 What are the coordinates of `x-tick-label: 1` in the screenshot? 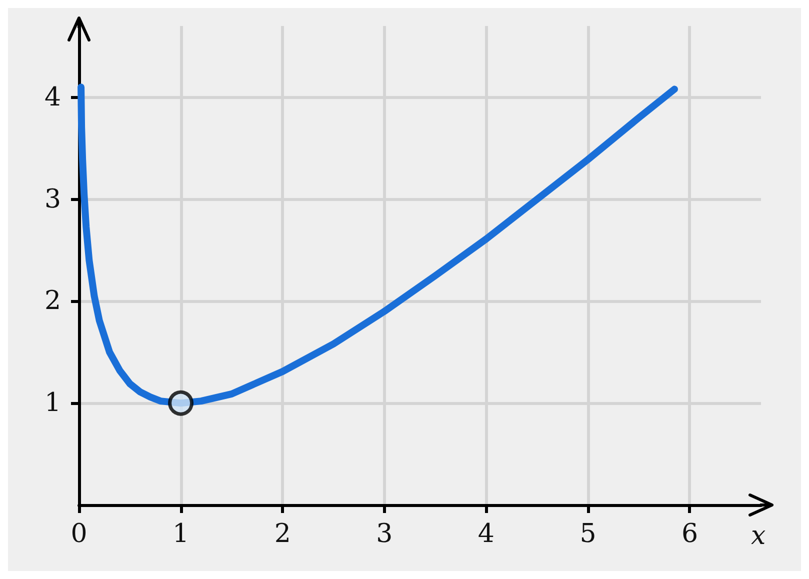 It's located at (181, 534).